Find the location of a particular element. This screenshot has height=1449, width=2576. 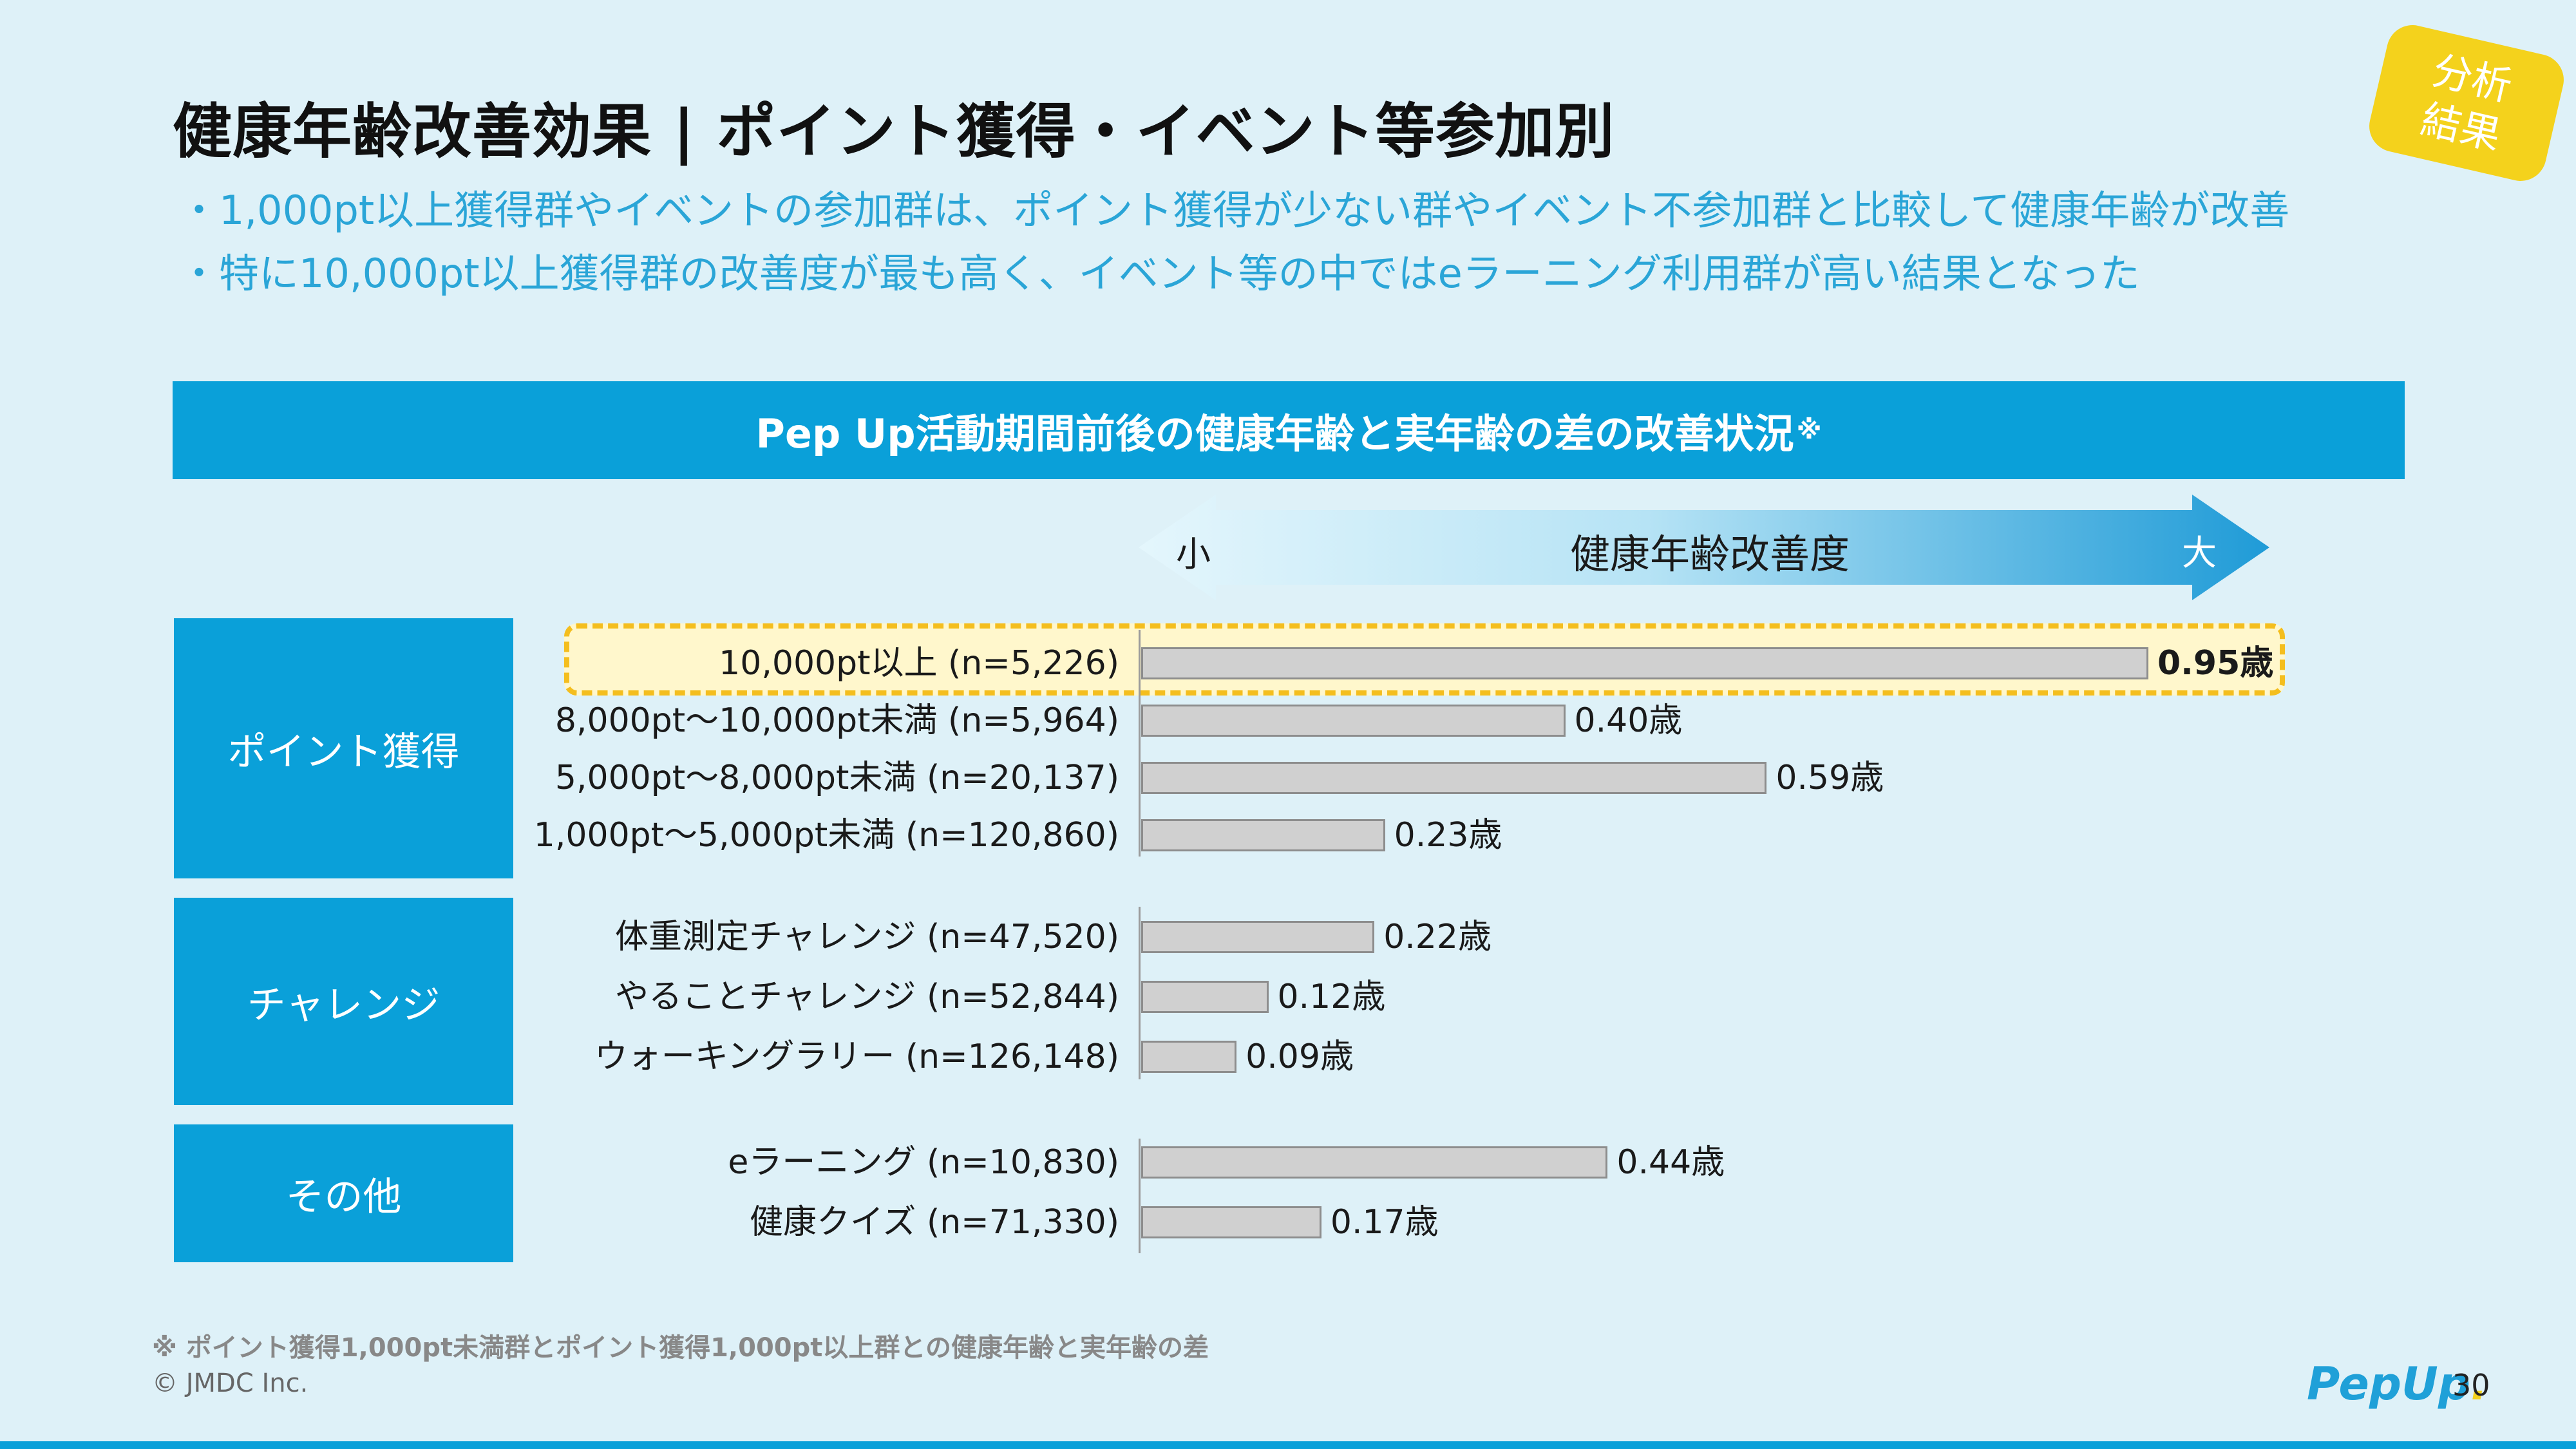

arrow-center-label: 健康年齢改善度 is located at coordinates (1710, 554).